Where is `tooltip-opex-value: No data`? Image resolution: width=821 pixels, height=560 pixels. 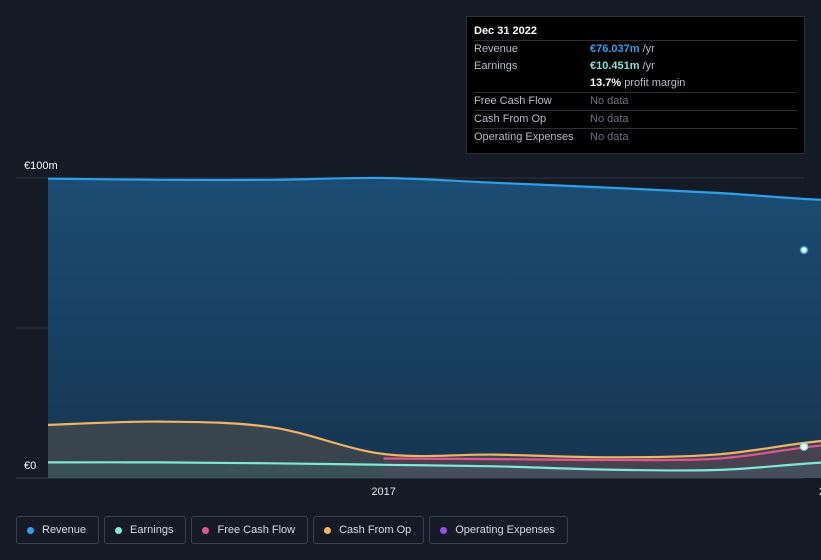 tooltip-opex-value: No data is located at coordinates (609, 137).